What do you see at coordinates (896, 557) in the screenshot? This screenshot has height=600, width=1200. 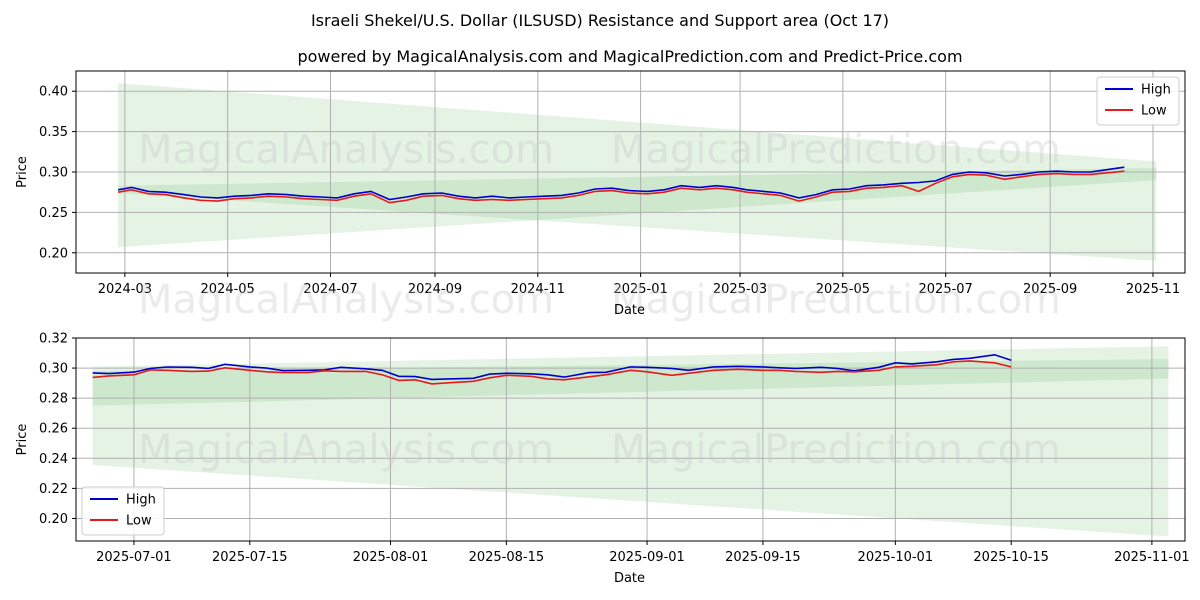 I see `x-tick-label: 2025-10-01` at bounding box center [896, 557].